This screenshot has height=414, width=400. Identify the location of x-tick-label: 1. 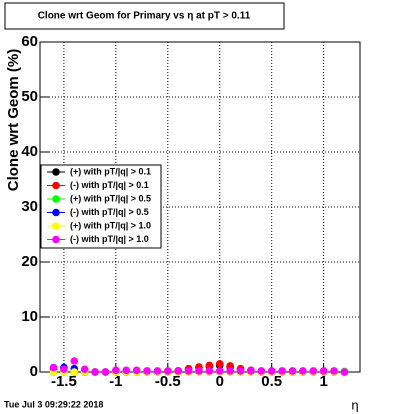
(323, 381).